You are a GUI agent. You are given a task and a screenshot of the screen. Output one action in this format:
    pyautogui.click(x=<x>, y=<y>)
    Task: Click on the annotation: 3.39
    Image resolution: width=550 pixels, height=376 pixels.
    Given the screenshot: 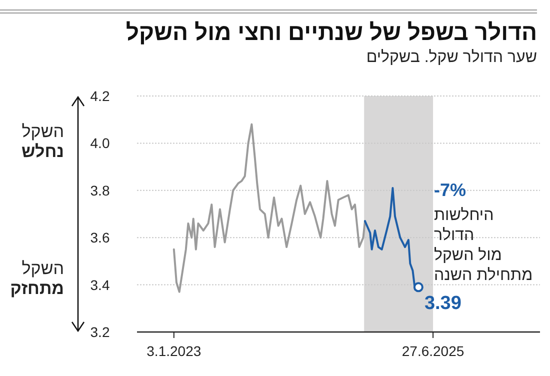 What is the action you would take?
    pyautogui.click(x=443, y=303)
    